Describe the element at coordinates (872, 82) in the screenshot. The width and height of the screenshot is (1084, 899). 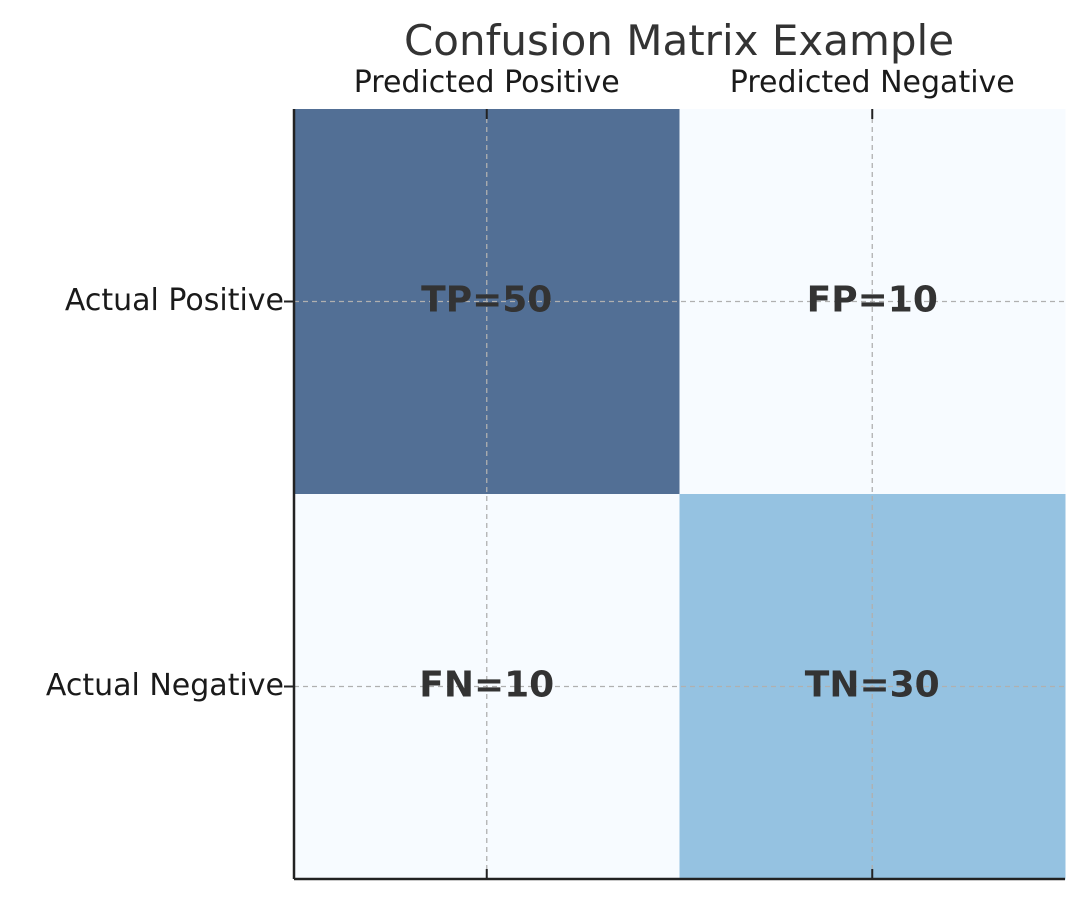
I see `x-tick-label: Predicted Negative` at that location.